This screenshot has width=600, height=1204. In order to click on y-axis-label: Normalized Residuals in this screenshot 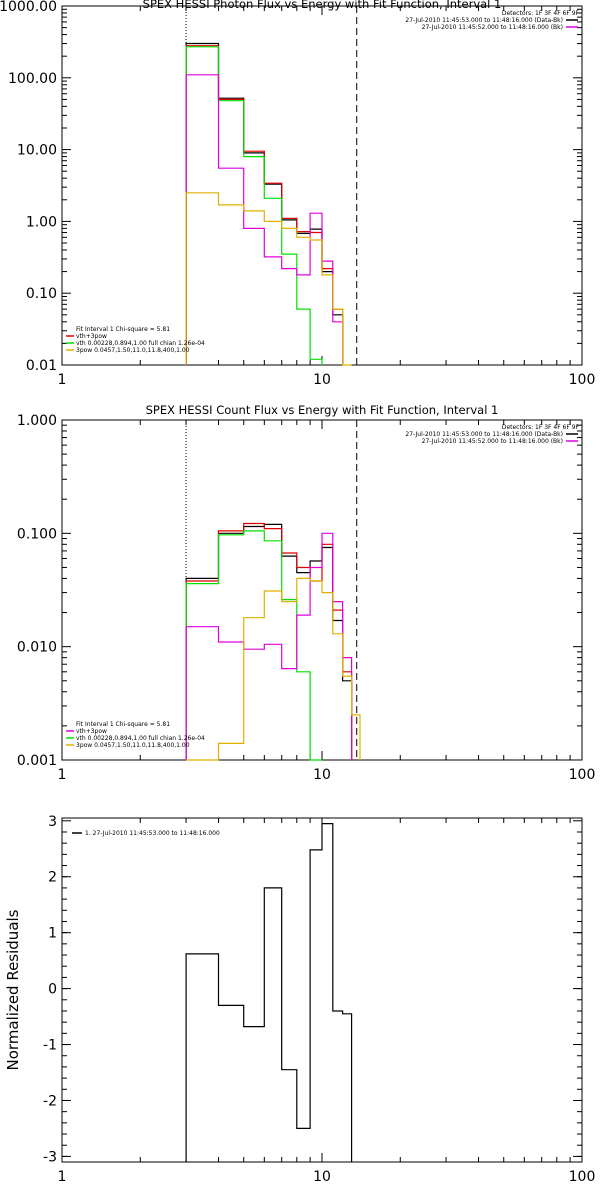, I will do `click(13, 989)`.